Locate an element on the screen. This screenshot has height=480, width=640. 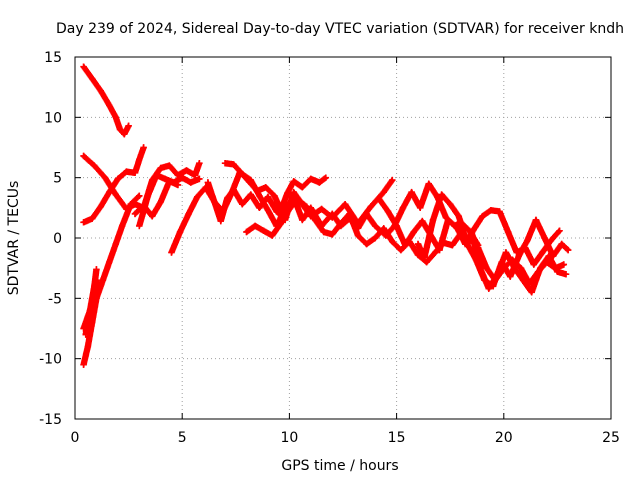
y-tick-label: 15 is located at coordinates (53, 58).